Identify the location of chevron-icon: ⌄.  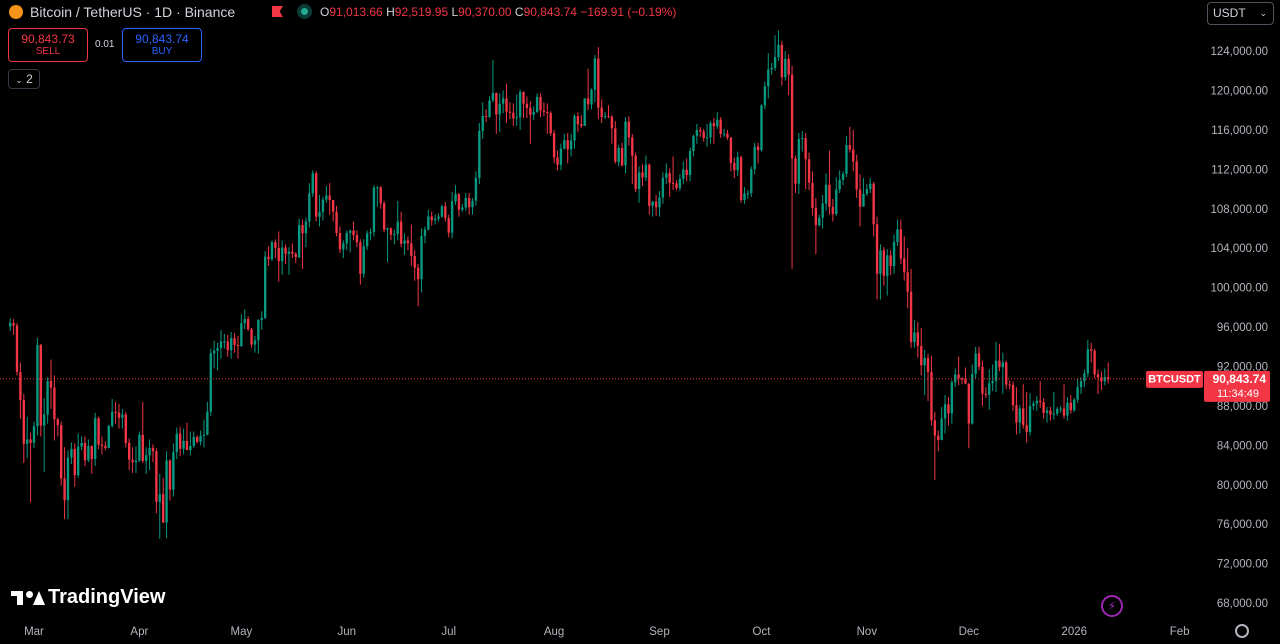
(19, 80).